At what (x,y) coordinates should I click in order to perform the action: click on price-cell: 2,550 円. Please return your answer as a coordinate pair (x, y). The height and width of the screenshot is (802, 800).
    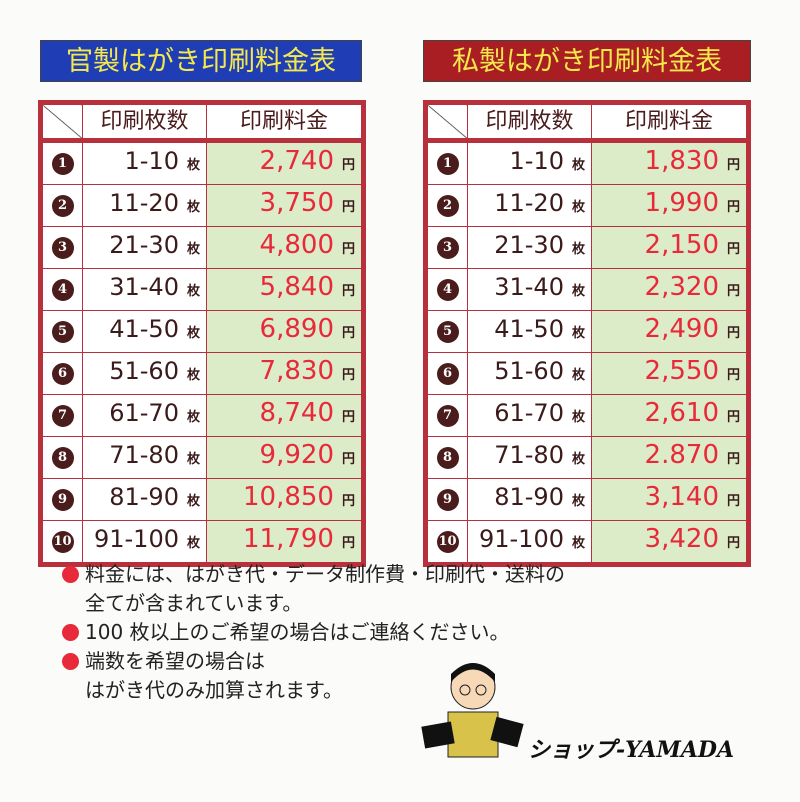
    Looking at the image, I should click on (670, 373).